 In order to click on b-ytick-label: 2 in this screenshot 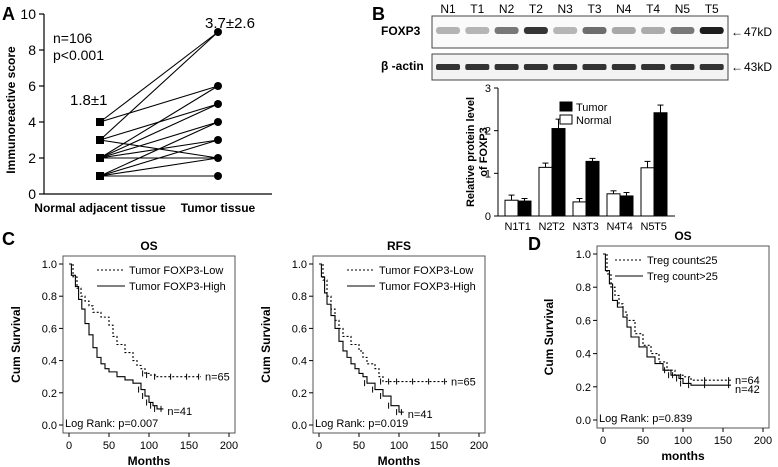, I will do `click(488, 132)`.